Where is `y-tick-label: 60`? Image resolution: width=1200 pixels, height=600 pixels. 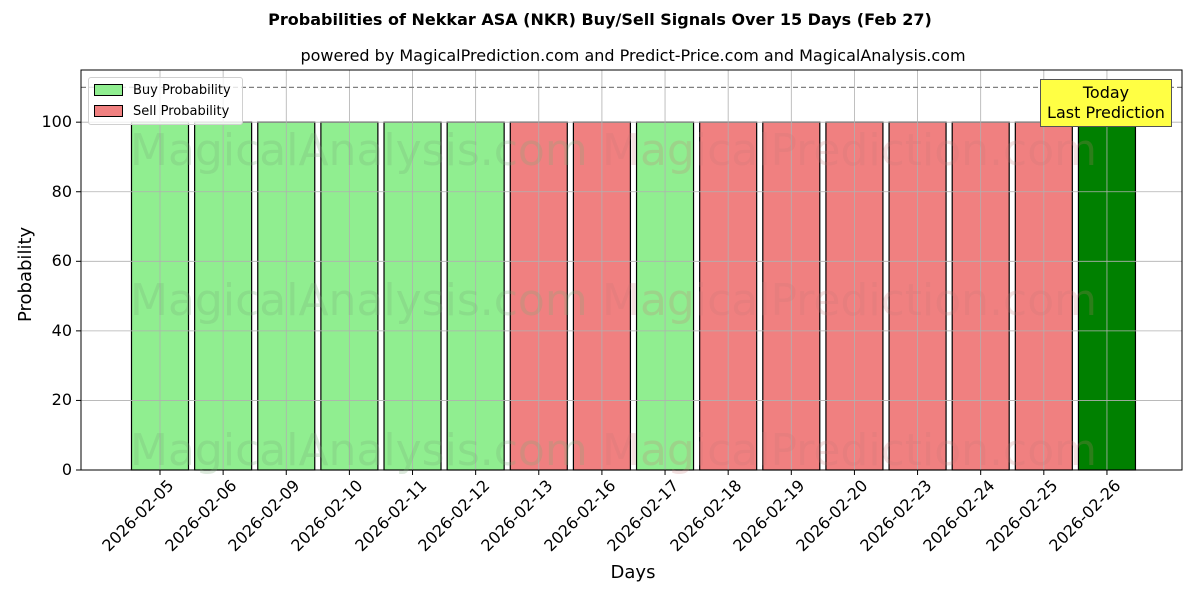 y-tick-label: 60 is located at coordinates (61, 261).